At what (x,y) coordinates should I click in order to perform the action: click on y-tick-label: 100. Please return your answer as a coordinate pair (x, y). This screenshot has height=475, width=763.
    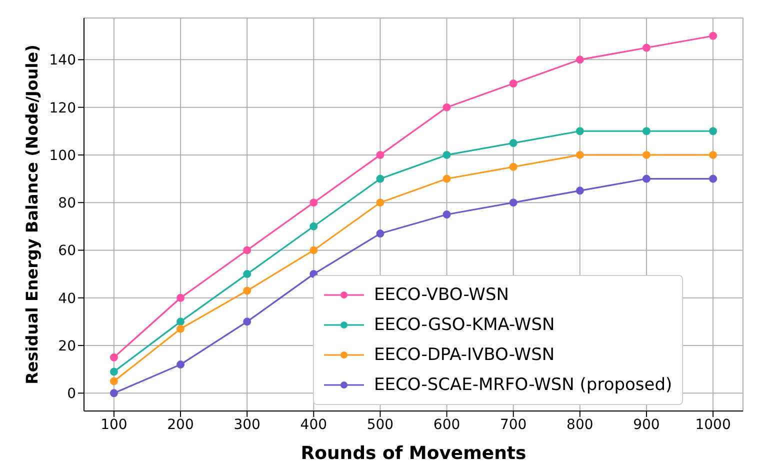
    Looking at the image, I should click on (62, 156).